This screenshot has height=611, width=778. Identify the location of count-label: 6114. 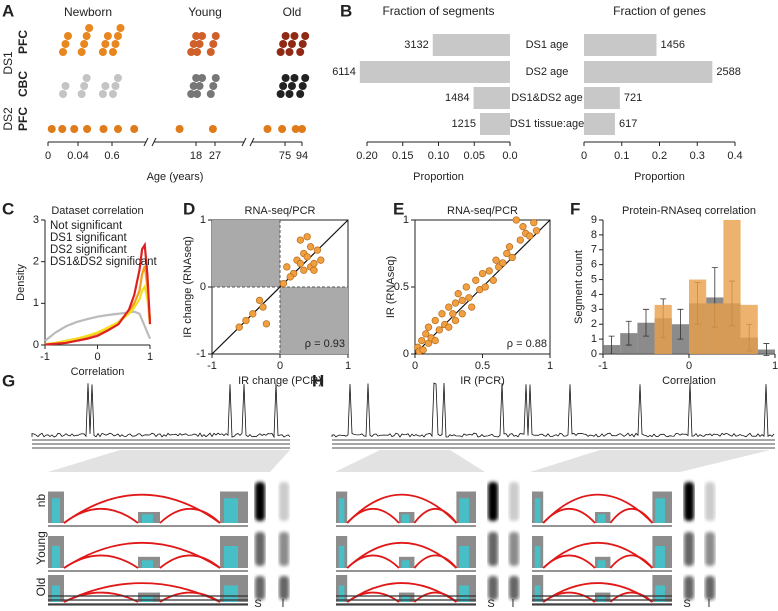
(344, 72).